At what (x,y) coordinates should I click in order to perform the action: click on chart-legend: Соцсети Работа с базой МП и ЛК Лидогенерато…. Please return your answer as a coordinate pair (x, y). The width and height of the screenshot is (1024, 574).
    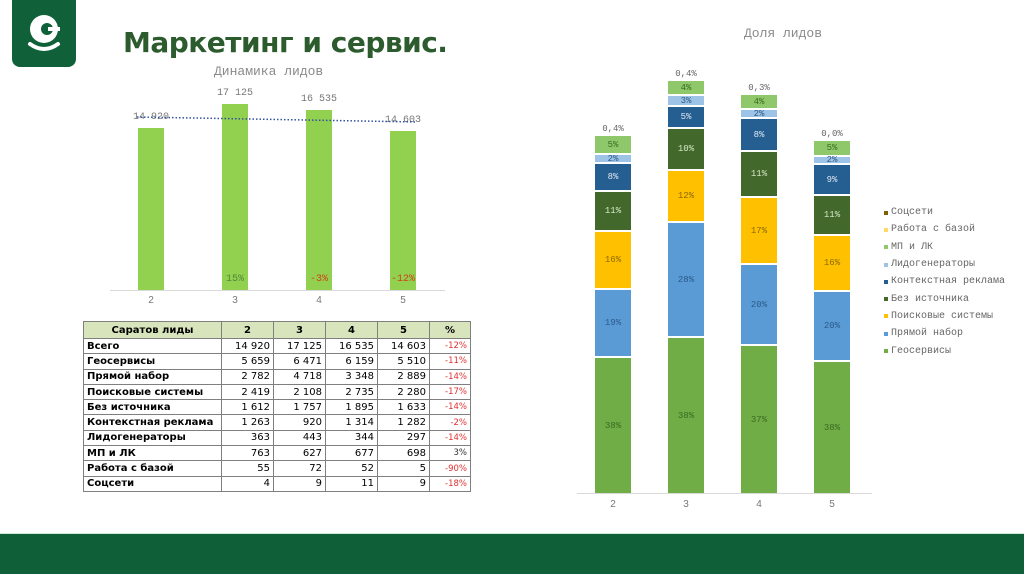
    Looking at the image, I should click on (944, 282).